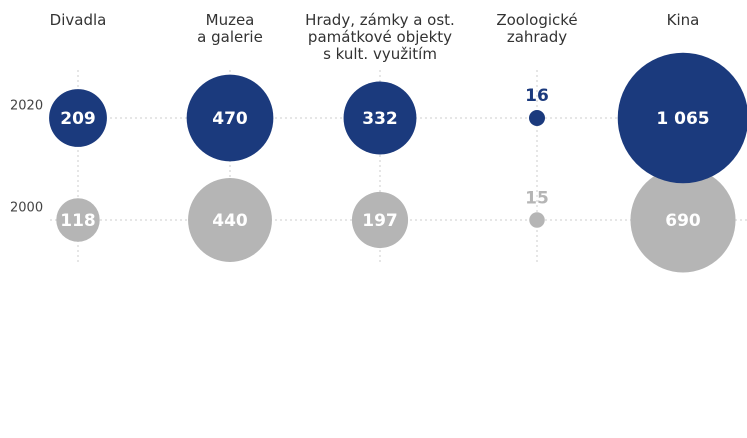 Image resolution: width=747 pixels, height=438 pixels. I want to click on value-label: 16, so click(537, 96).